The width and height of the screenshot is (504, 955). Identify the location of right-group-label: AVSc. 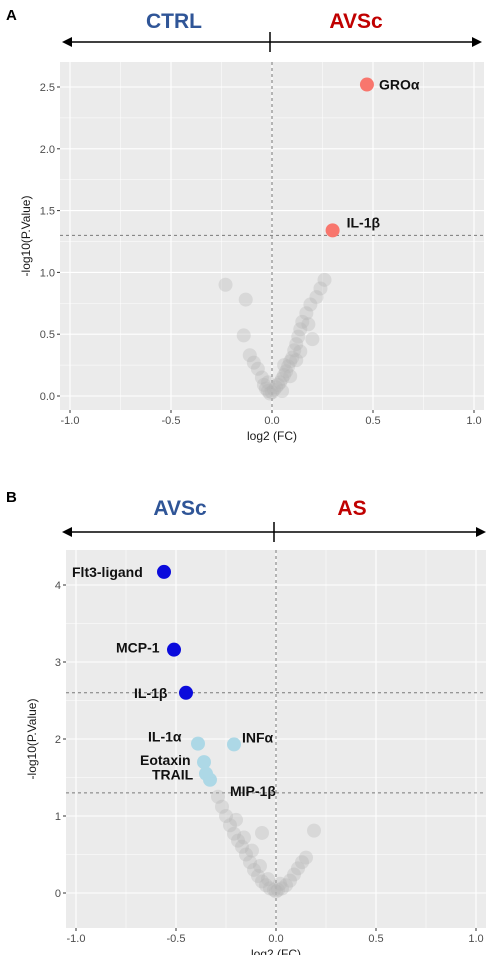
(356, 21).